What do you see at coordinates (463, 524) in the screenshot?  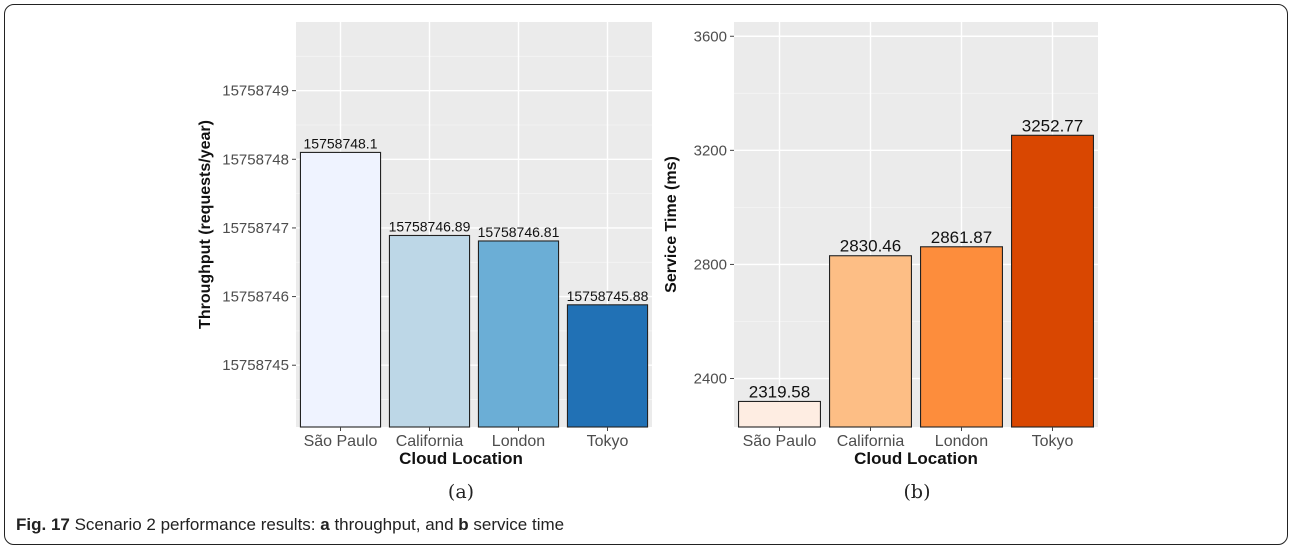 I see `caption-b: b` at bounding box center [463, 524].